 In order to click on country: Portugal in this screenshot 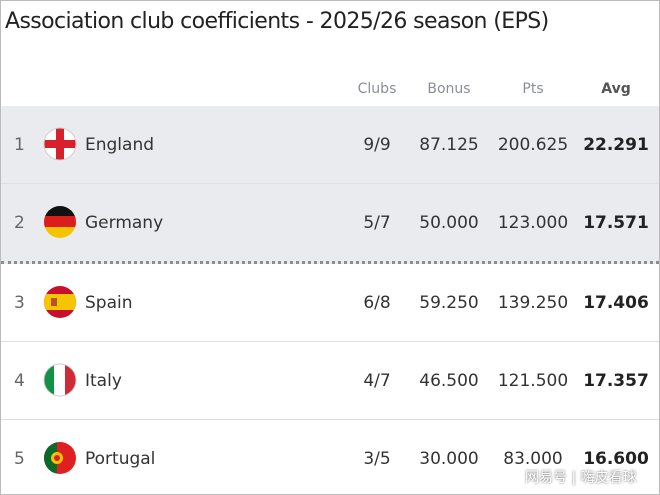, I will do `click(120, 458)`.